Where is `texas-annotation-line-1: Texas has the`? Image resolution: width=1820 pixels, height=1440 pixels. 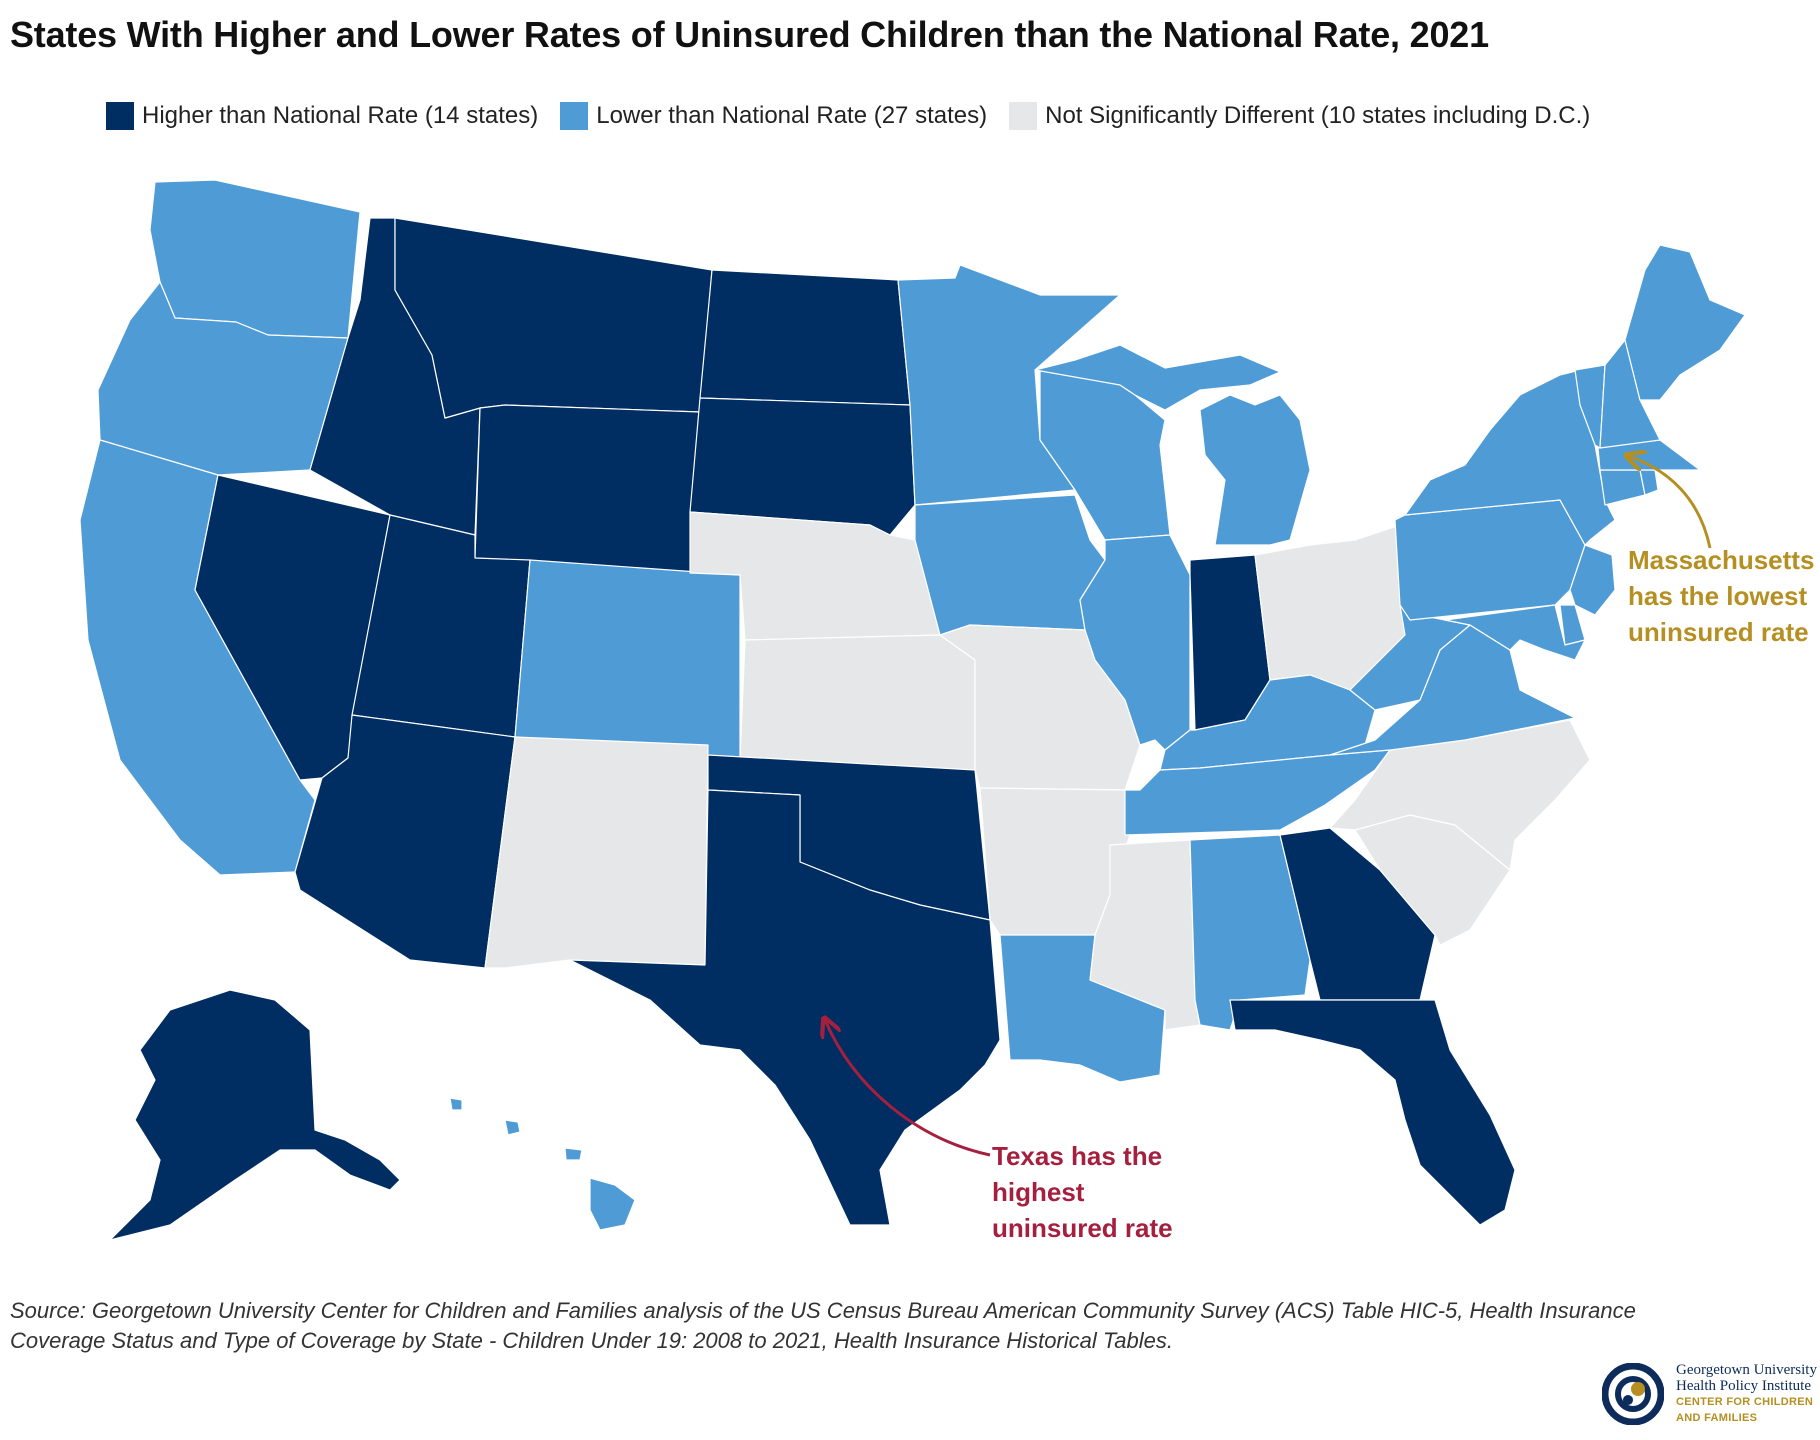 texas-annotation-line-1: Texas has the is located at coordinates (1077, 1156).